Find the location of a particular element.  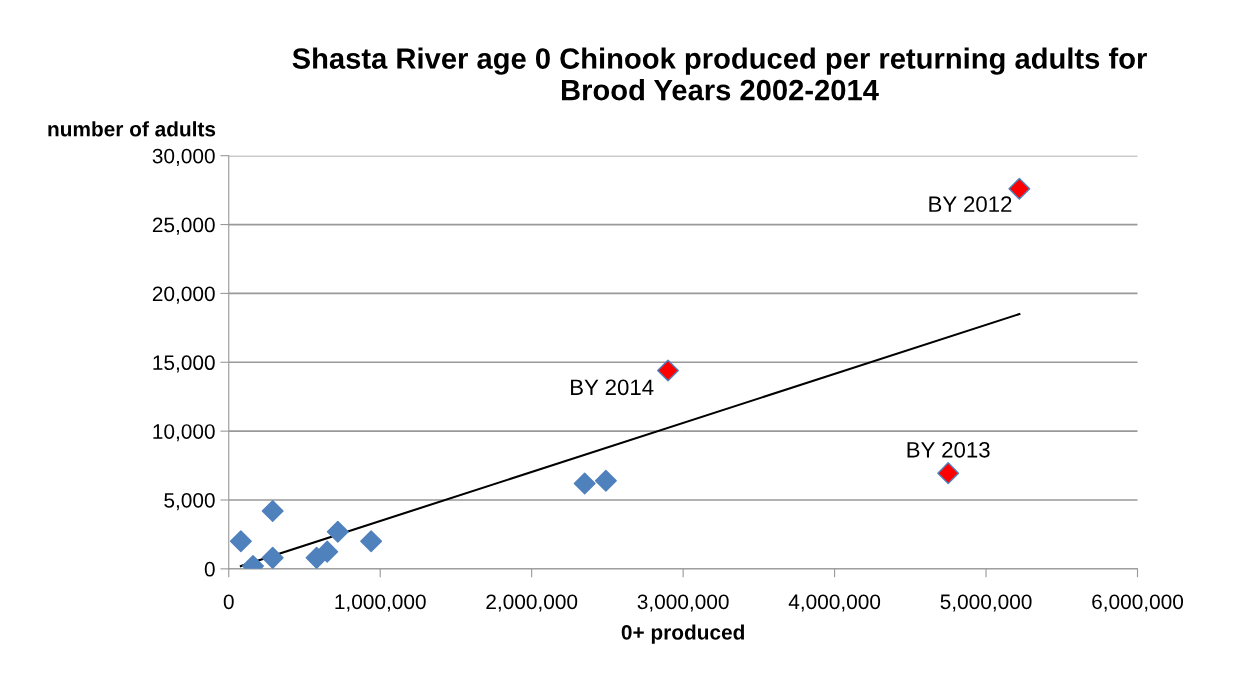

y-tick-label: 10,000 is located at coordinates (184, 433).